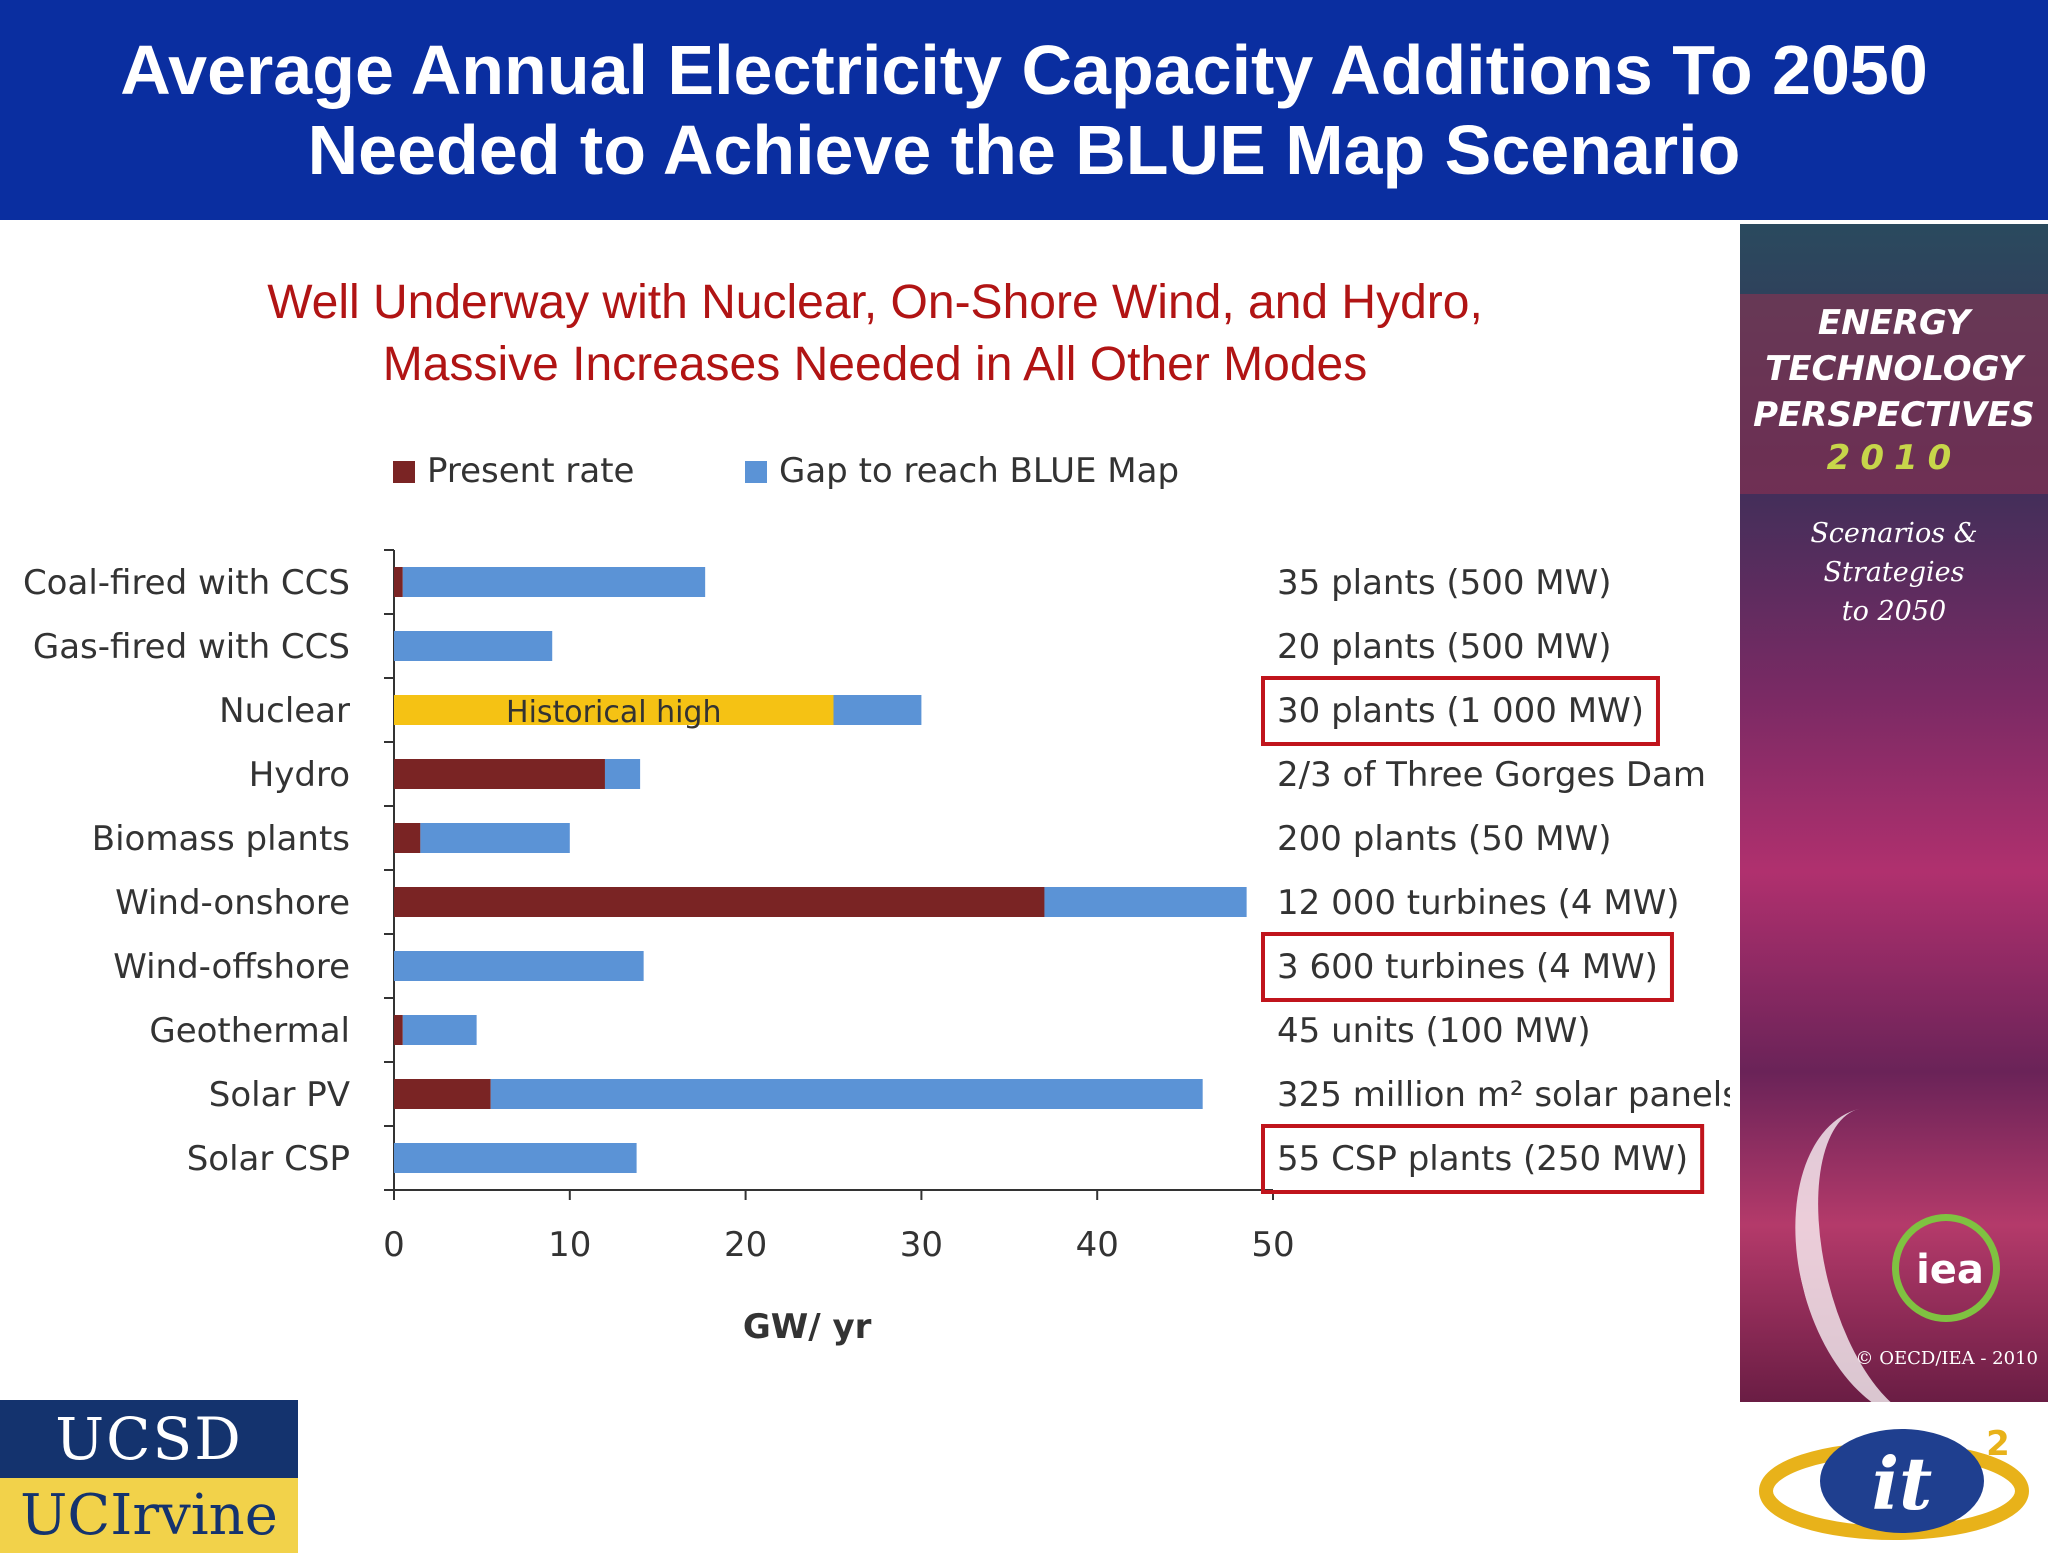 Image resolution: width=2048 pixels, height=1553 pixels. I want to click on it2-logo: it 2, so click(1894, 1482).